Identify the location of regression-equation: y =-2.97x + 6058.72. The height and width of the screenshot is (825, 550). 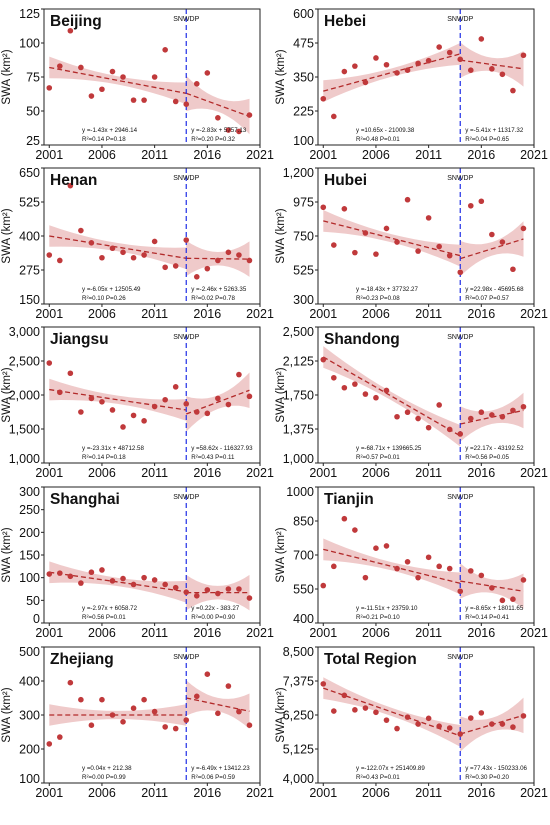
(110, 608).